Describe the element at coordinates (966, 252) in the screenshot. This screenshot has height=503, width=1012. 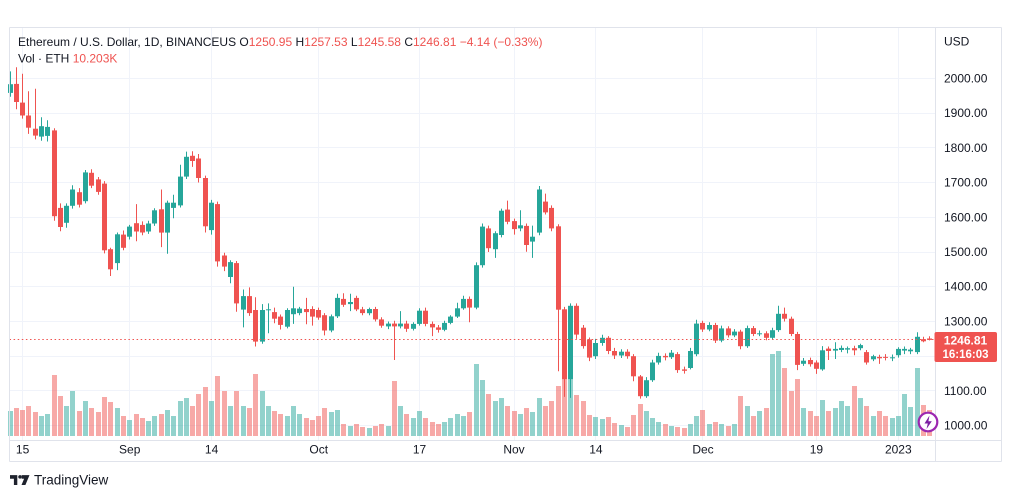
I see `svg-text: 1500.00` at that location.